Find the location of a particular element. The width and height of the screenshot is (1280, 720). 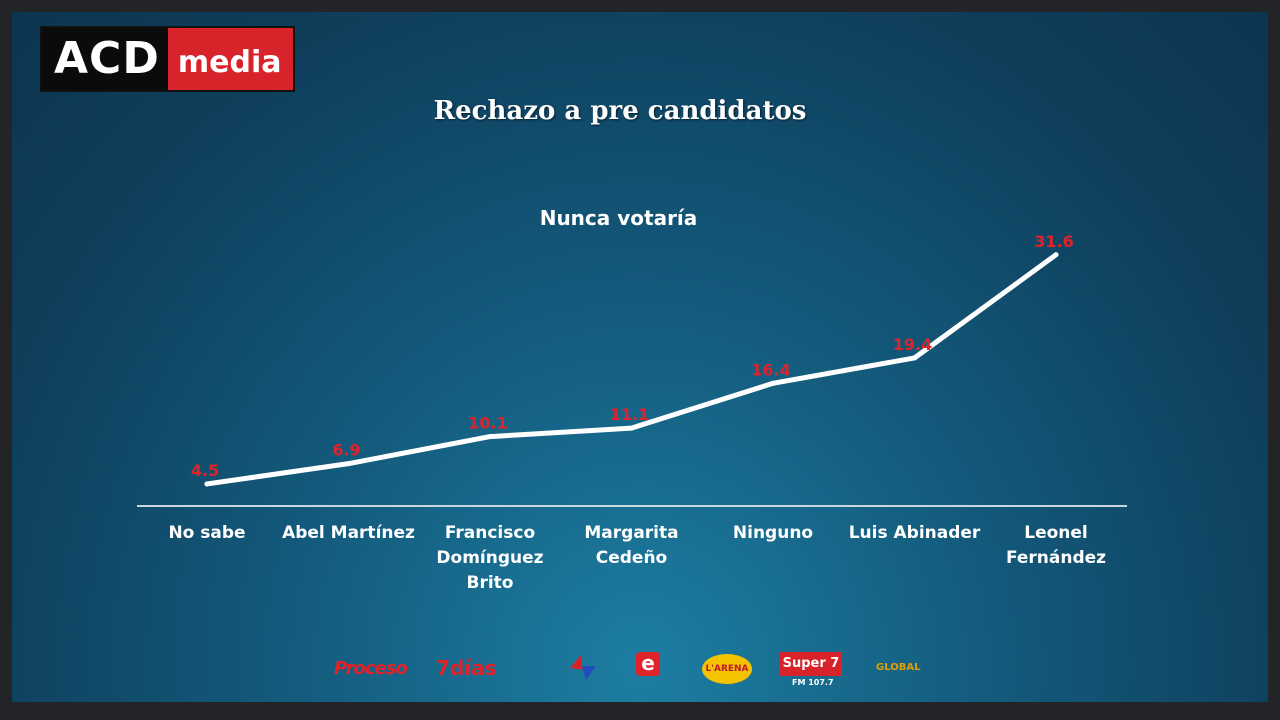

x-tick-label-line: Luis Abinader is located at coordinates (915, 533).